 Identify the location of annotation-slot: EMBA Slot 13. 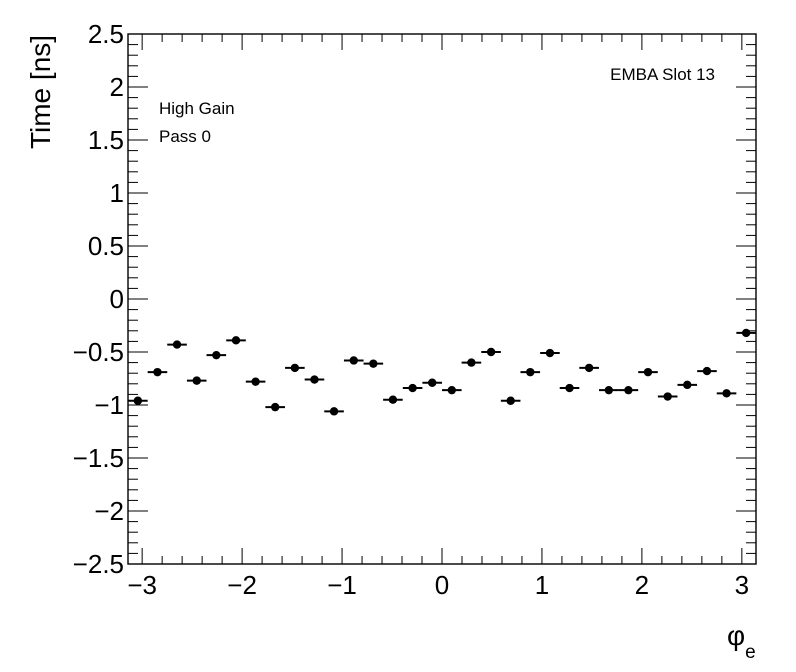
(662, 74).